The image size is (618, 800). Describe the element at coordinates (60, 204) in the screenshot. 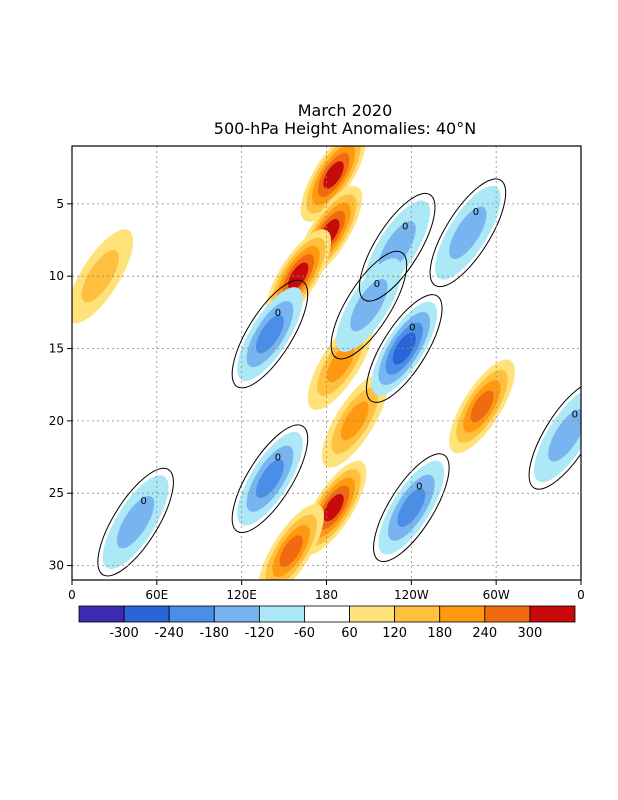

I see `y-tick-label: 5` at that location.